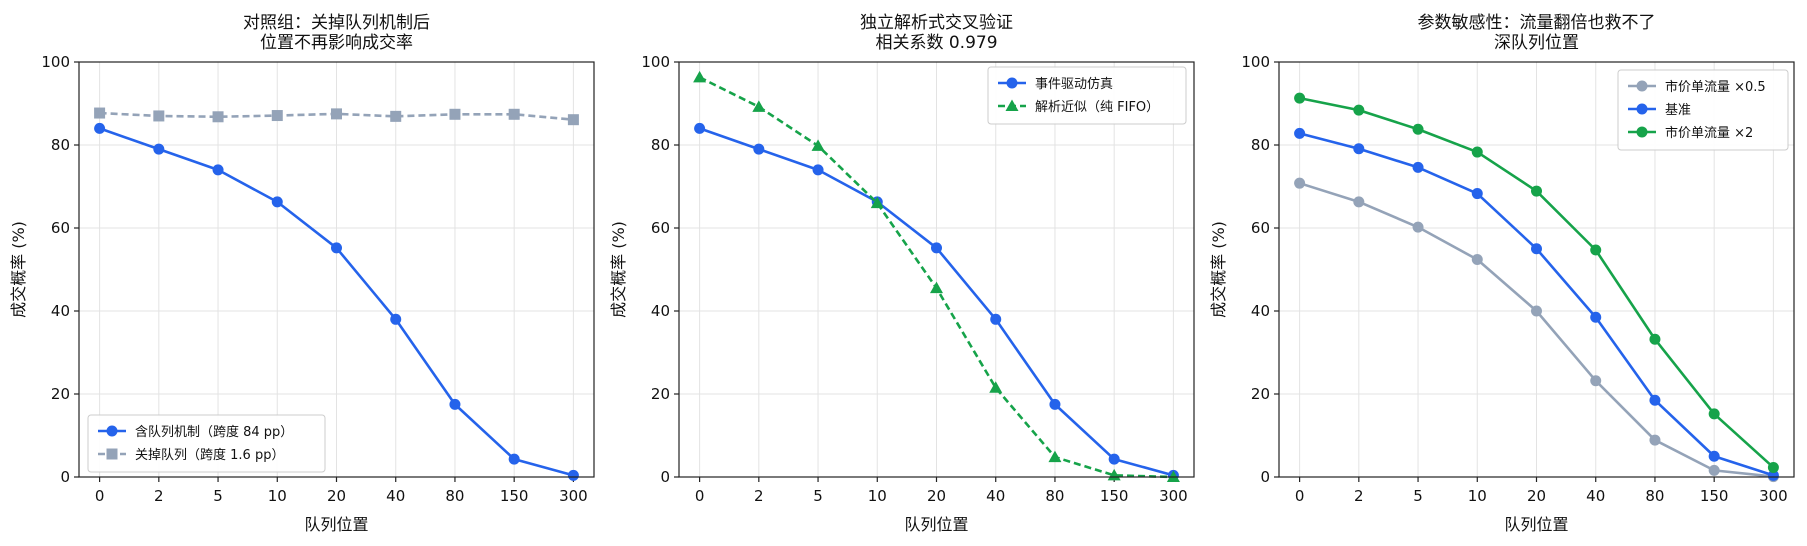 Image resolution: width=1807 pixels, height=546 pixels. What do you see at coordinates (214, 432) in the screenshot?
I see `legend-label: 含队列机制（跨度 84 pp）` at bounding box center [214, 432].